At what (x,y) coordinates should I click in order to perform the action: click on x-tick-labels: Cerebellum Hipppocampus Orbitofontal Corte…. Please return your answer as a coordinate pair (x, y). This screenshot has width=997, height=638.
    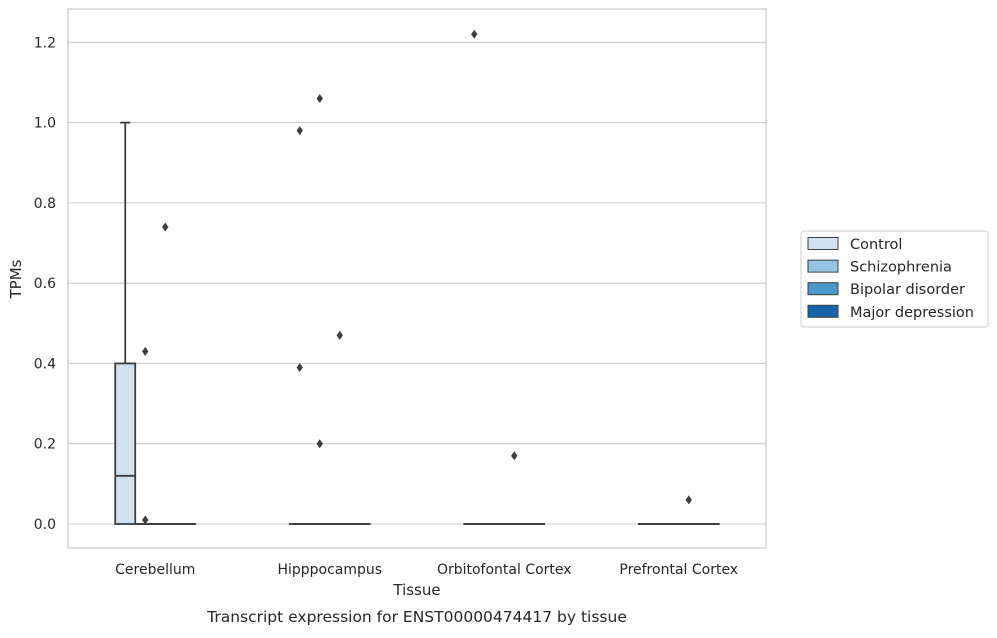
    Looking at the image, I should click on (426, 570).